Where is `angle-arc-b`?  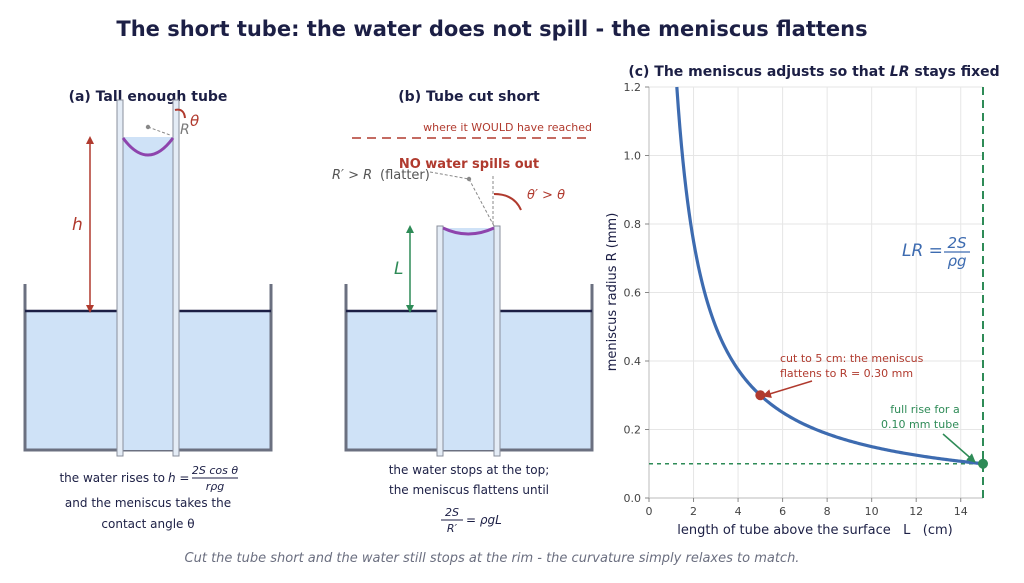 angle-arc-b is located at coordinates (507, 202).